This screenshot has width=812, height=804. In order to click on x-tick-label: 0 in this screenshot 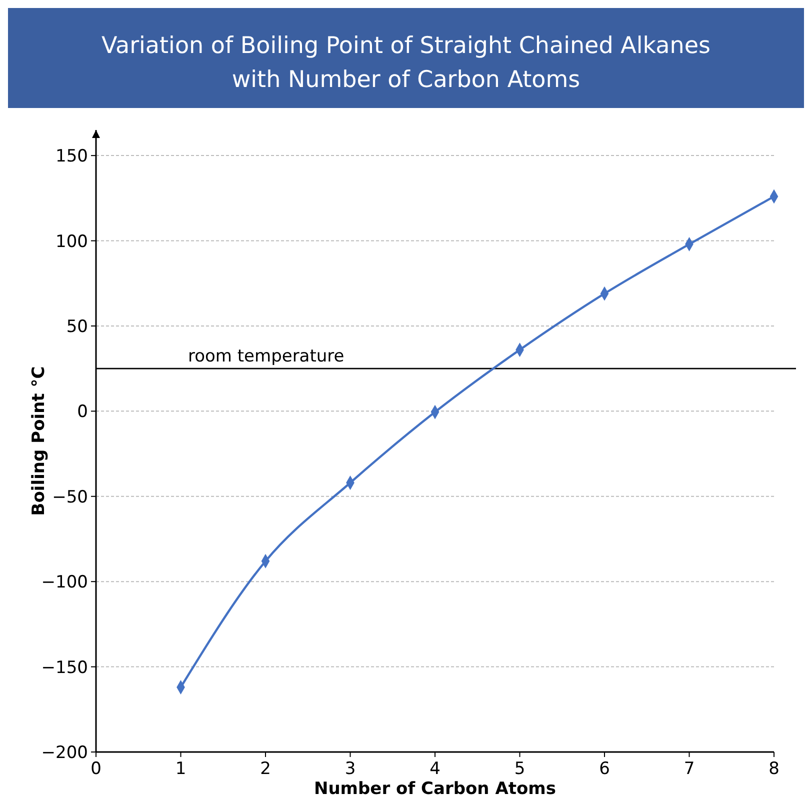, I will do `click(96, 769)`.